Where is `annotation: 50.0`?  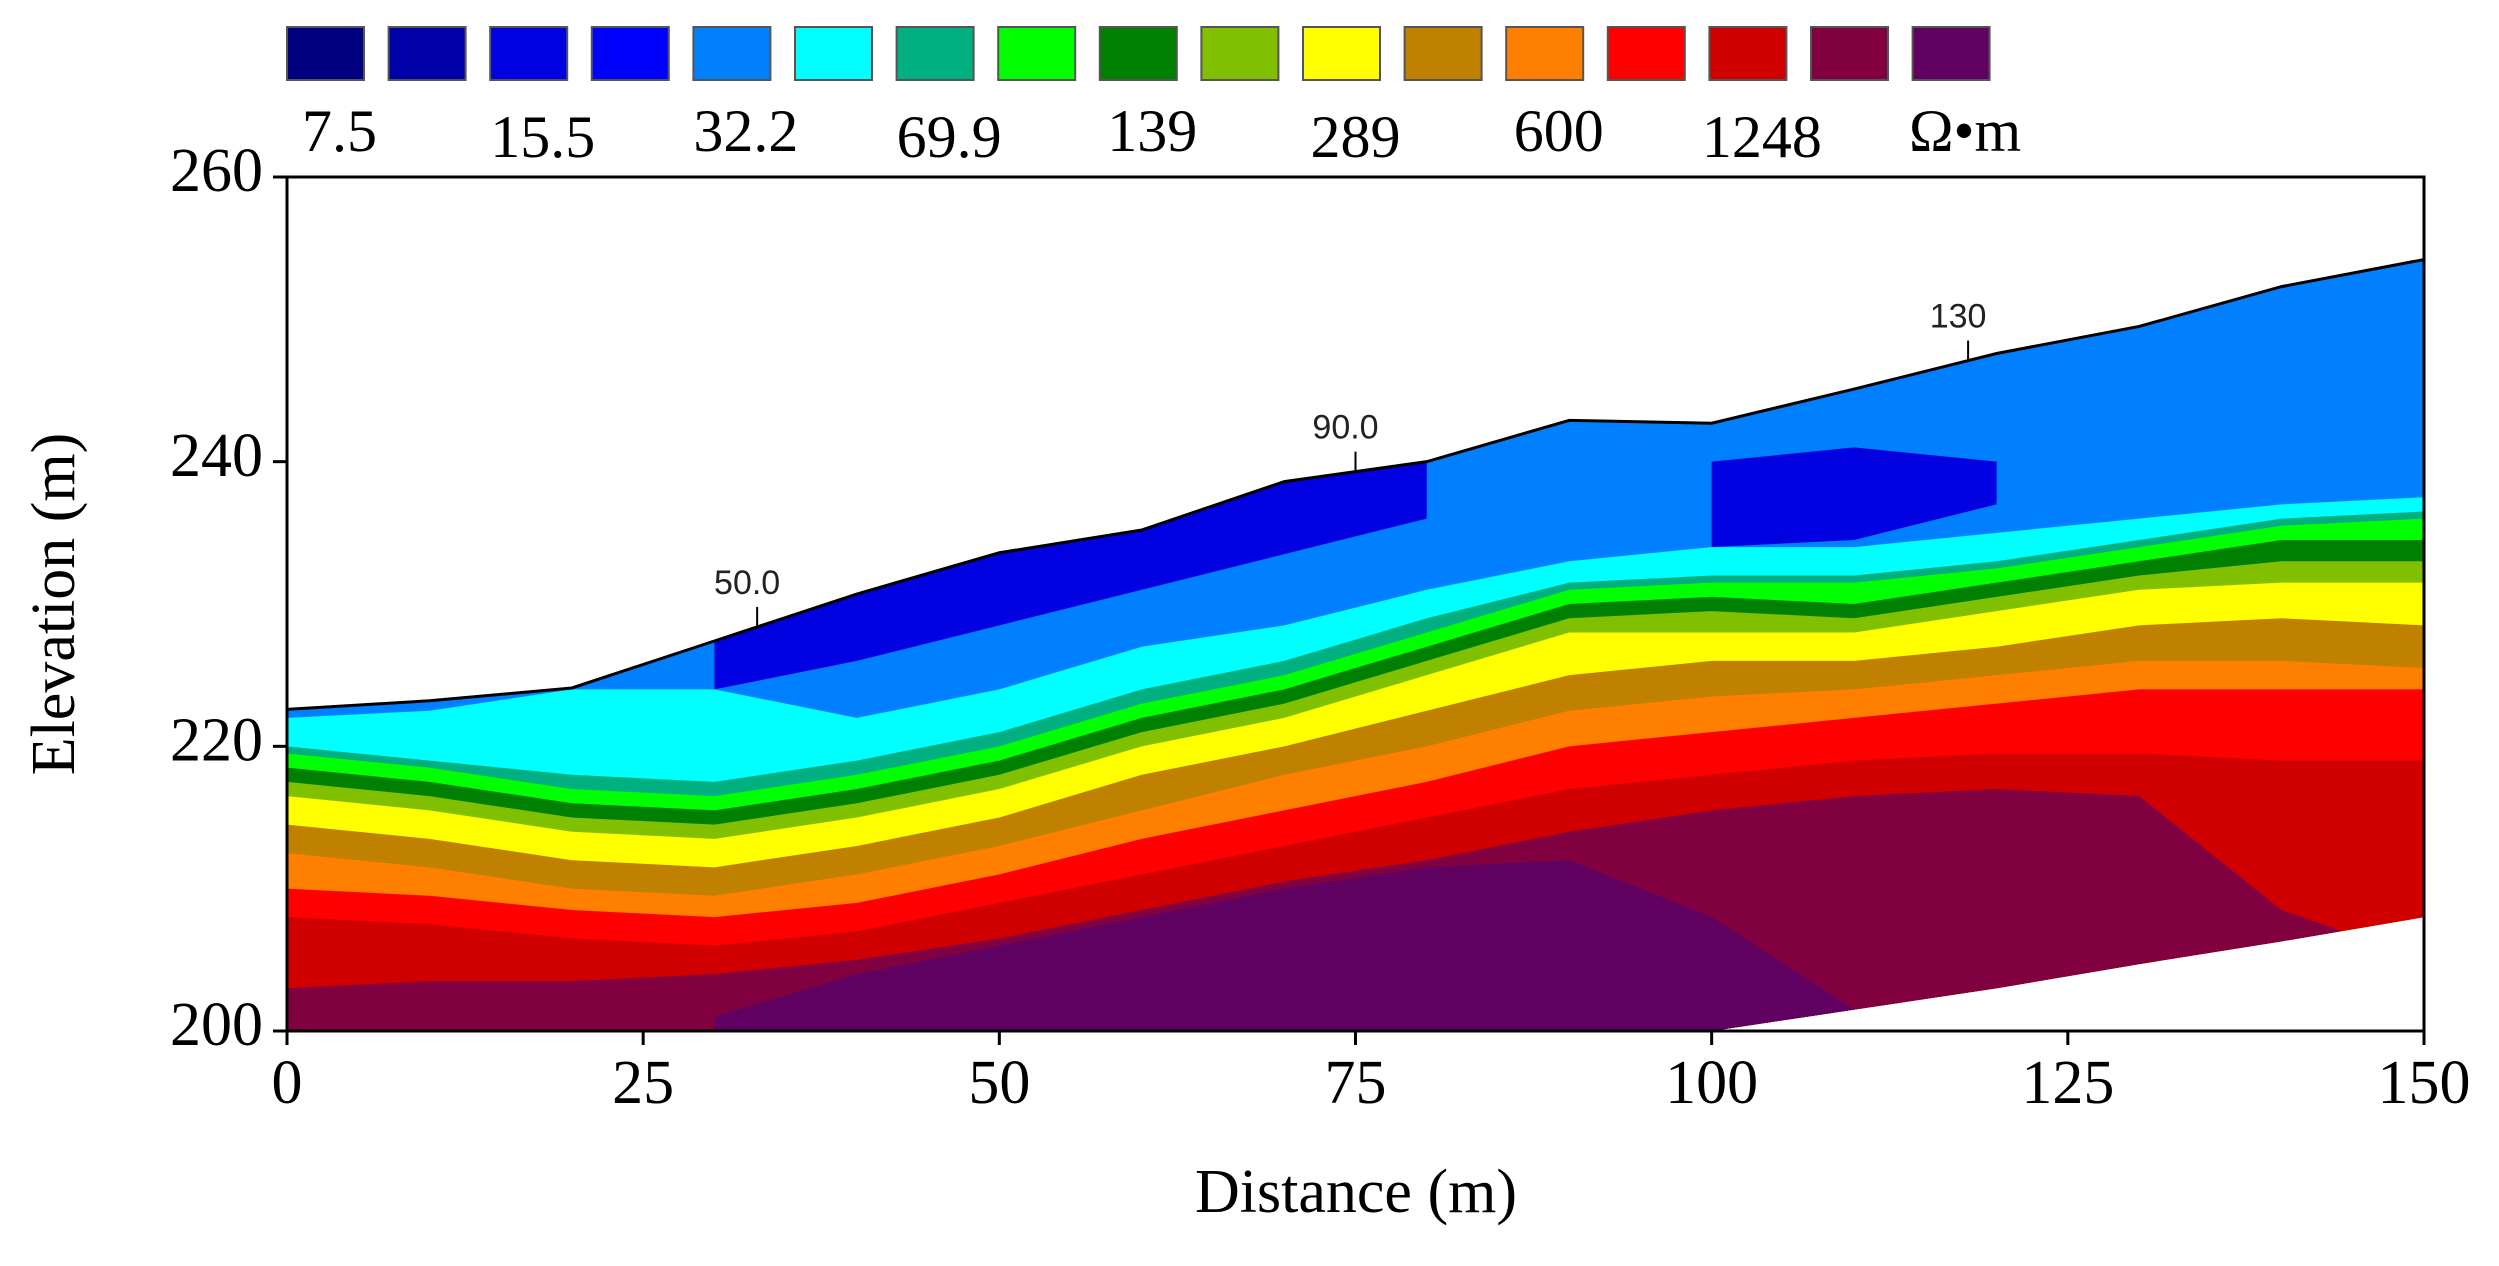 annotation: 50.0 is located at coordinates (747, 583).